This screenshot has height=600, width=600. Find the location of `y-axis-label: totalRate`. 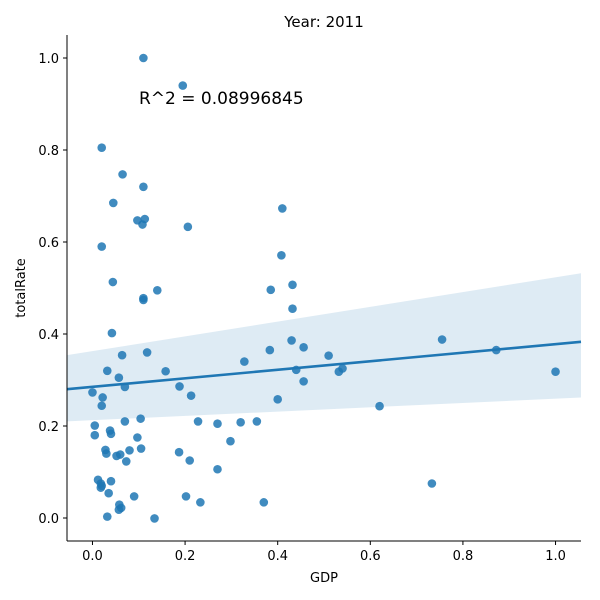

y-axis-label: totalRate is located at coordinates (21, 288).